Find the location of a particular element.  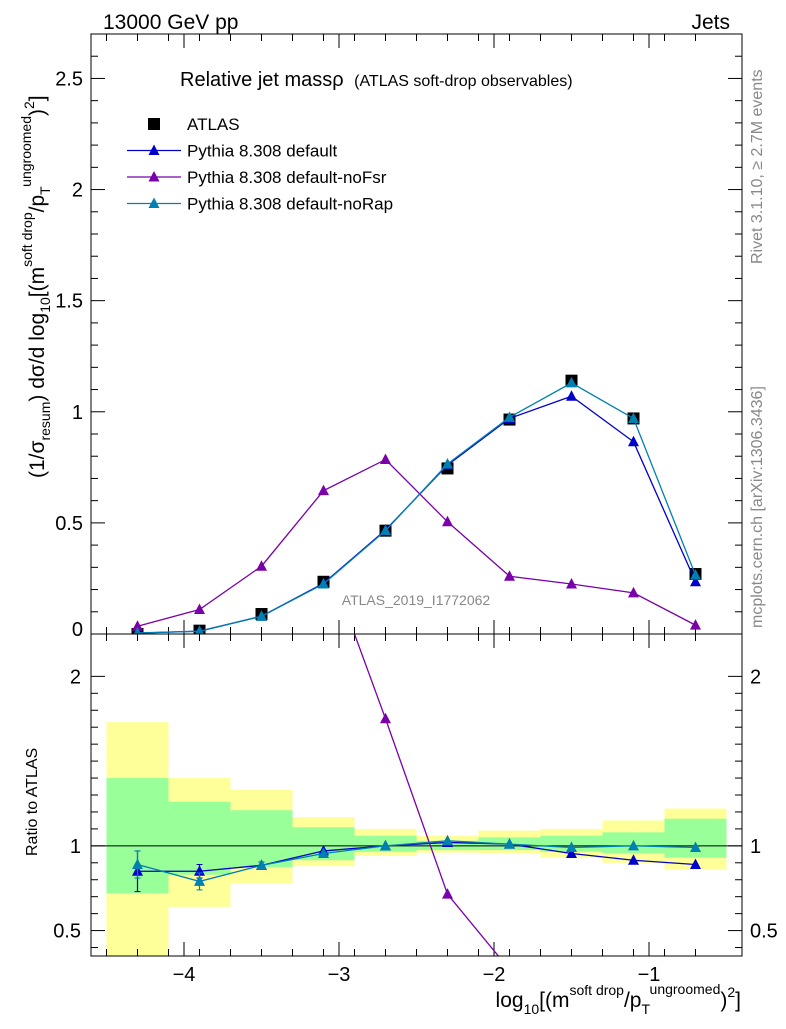

ratio-ytick-label: 2 is located at coordinates (75, 677).